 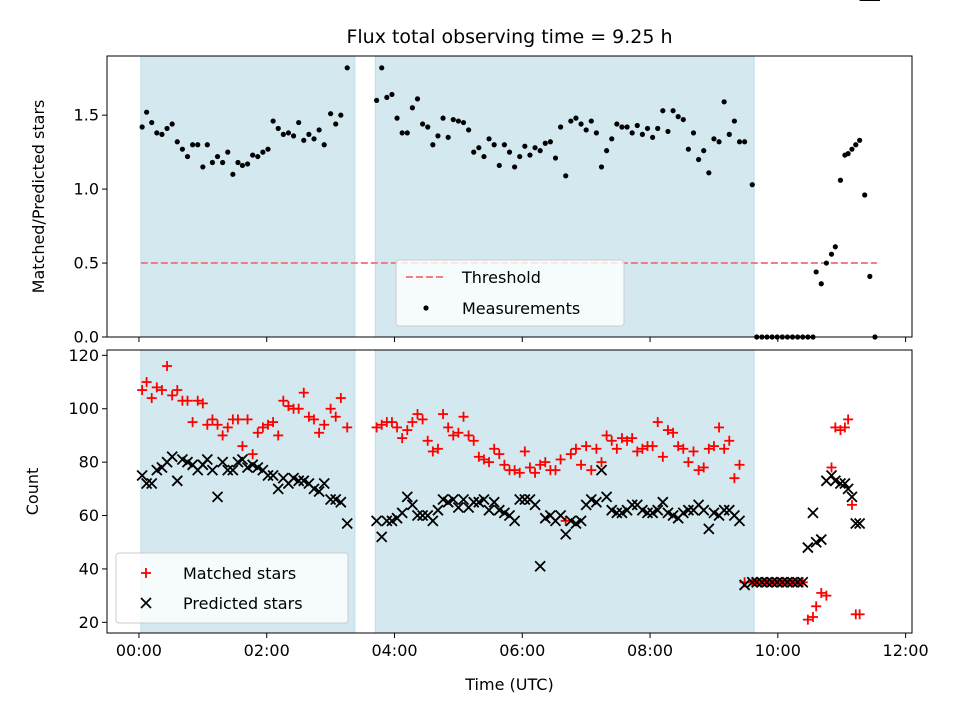 I want to click on x-tick-label: 12:00, so click(x=906, y=650).